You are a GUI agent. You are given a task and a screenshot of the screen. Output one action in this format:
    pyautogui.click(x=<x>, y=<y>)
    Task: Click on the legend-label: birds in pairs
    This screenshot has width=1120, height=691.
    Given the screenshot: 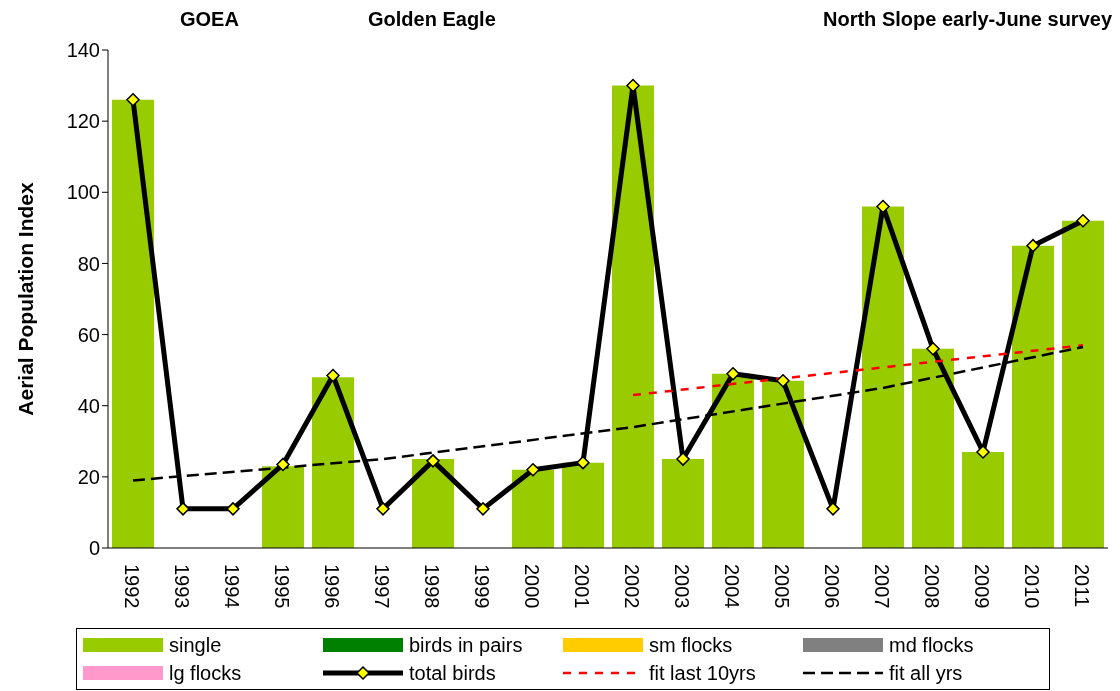 What is the action you would take?
    pyautogui.click(x=466, y=645)
    